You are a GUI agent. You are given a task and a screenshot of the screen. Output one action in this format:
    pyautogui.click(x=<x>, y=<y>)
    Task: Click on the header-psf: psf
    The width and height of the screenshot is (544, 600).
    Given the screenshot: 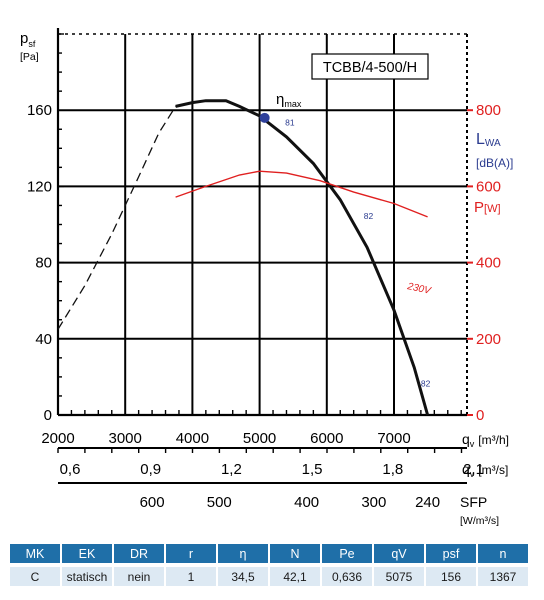 What is the action you would take?
    pyautogui.click(x=451, y=553)
    